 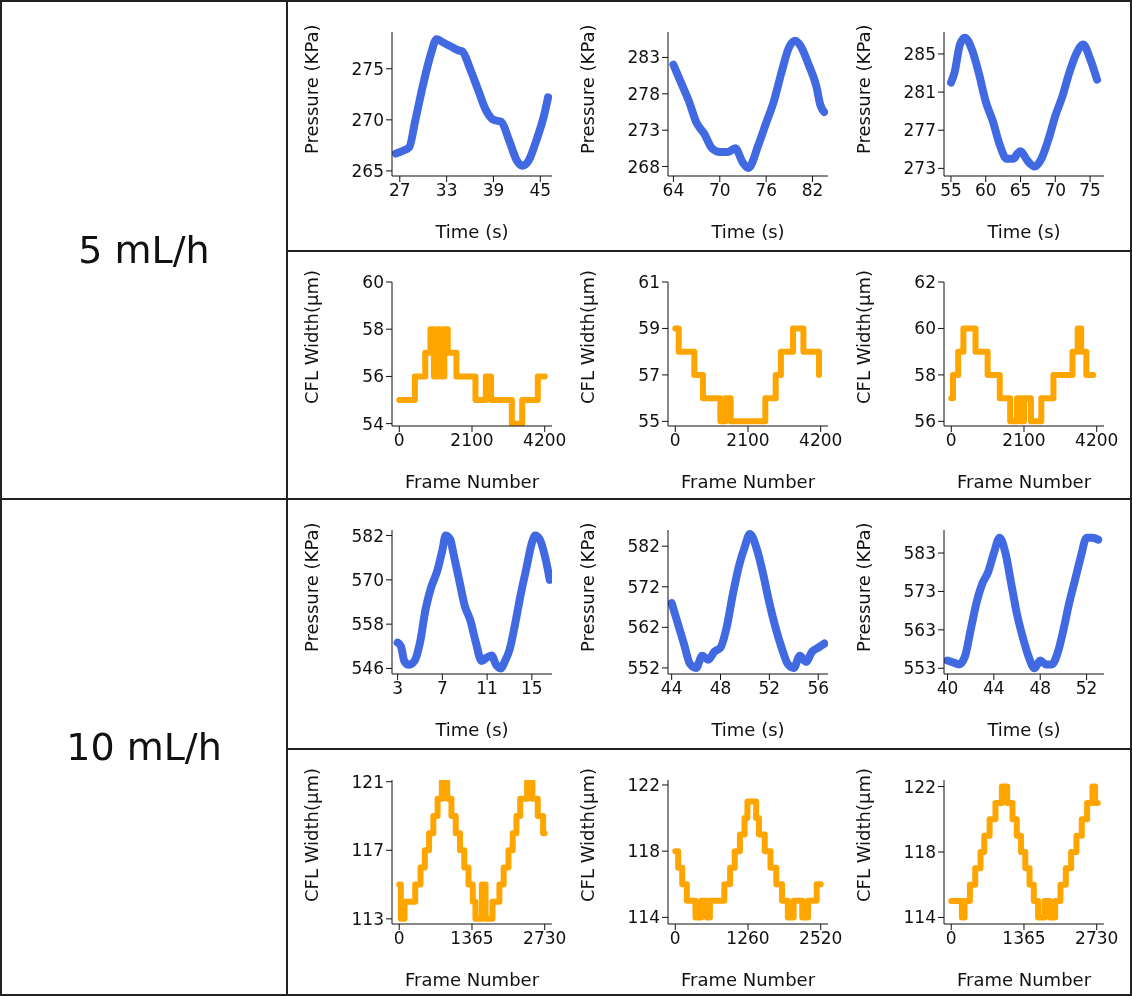 What do you see at coordinates (951, 190) in the screenshot?
I see `x-tick-label: 55` at bounding box center [951, 190].